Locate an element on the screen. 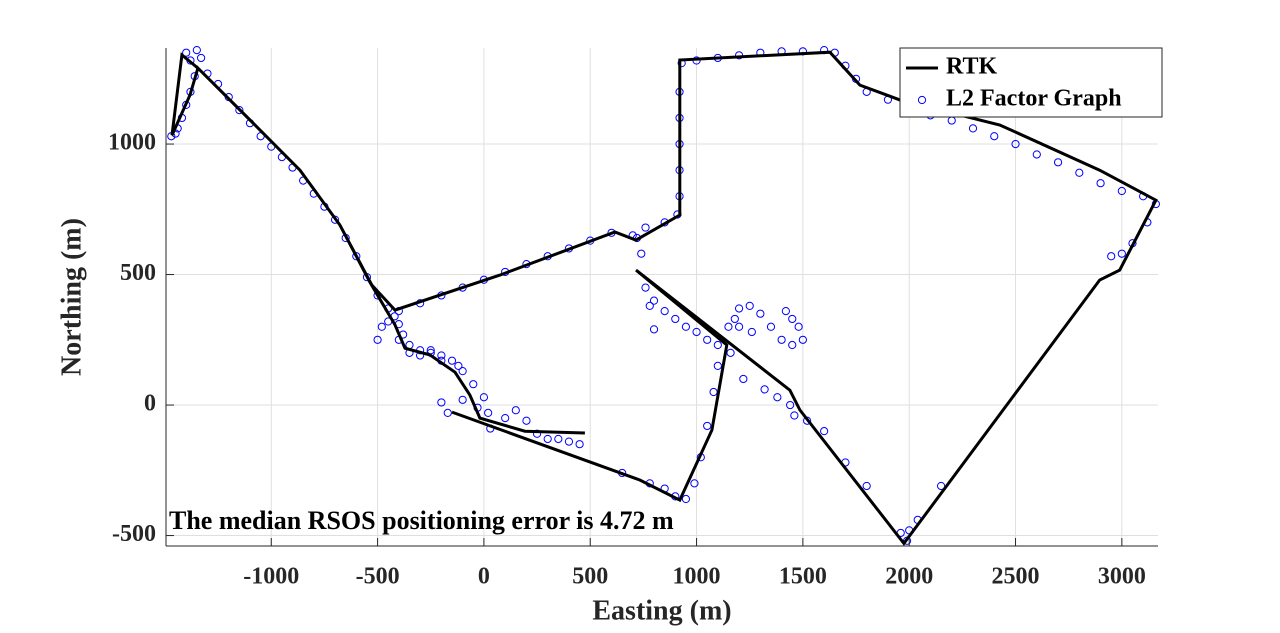 The image size is (1280, 633). x-tick-label: -500 is located at coordinates (378, 577).